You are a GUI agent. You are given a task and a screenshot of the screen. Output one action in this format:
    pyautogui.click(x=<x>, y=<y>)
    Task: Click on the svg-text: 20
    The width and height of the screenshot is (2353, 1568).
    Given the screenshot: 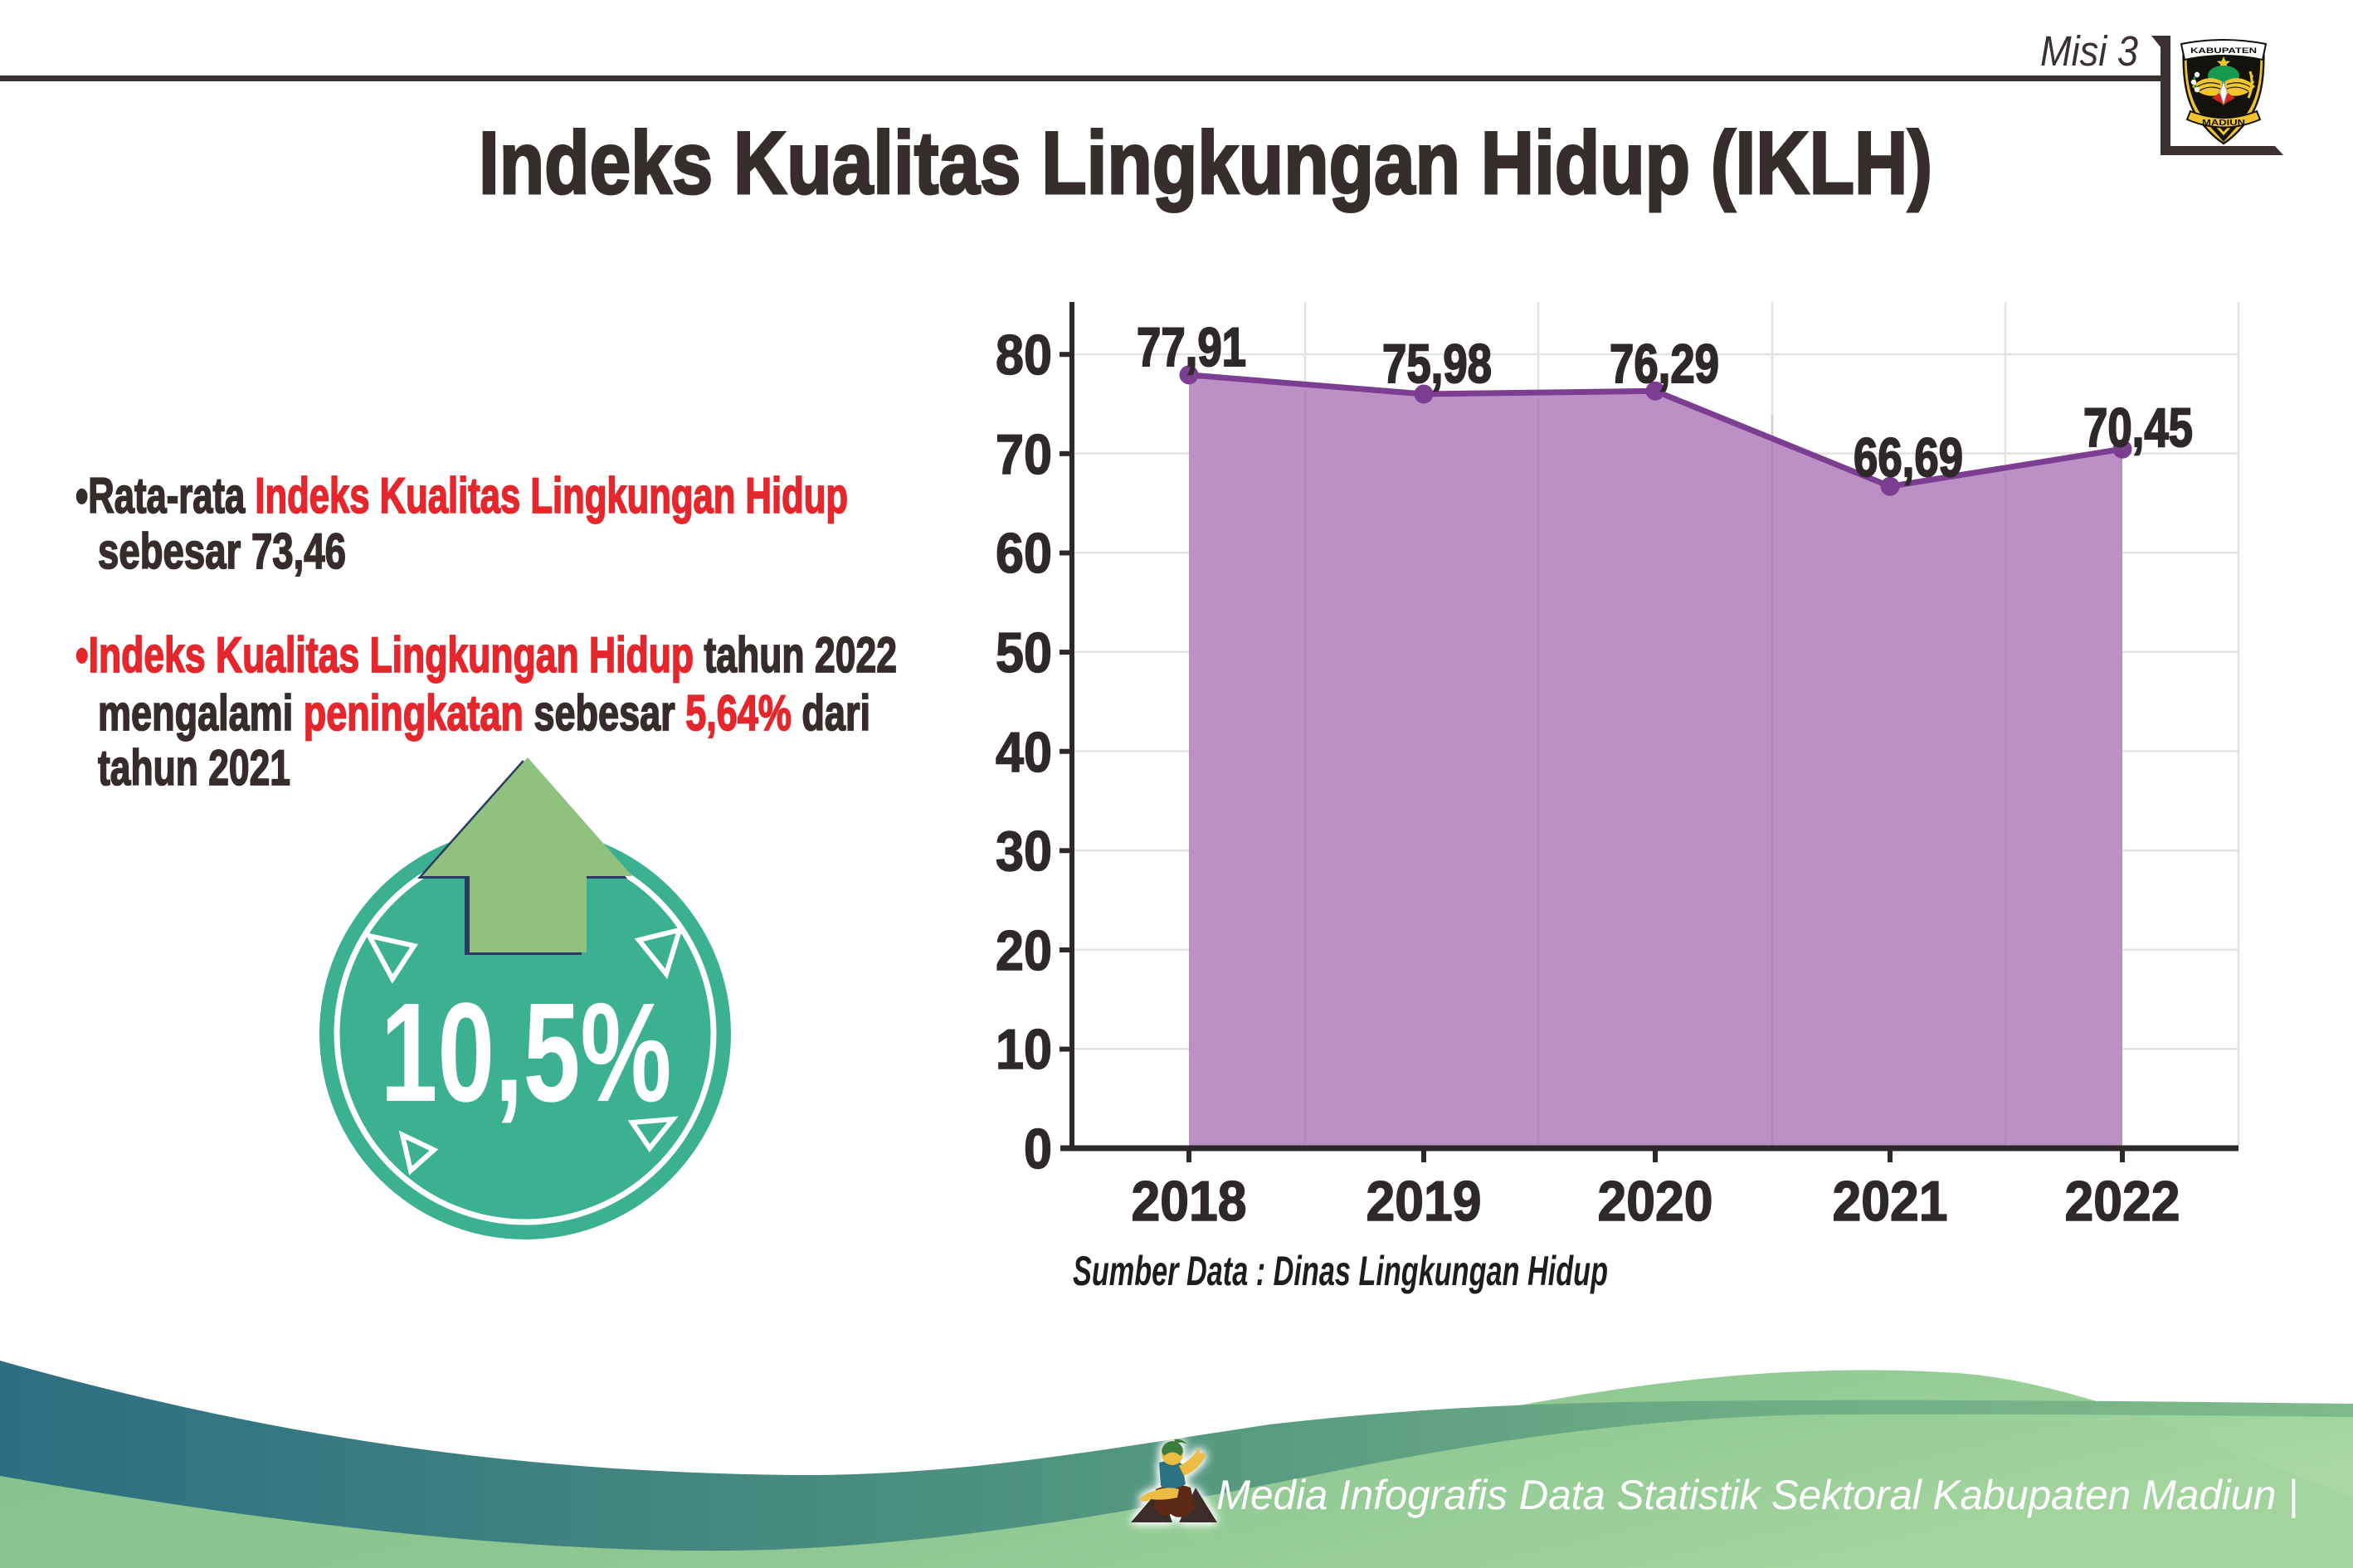 What is the action you would take?
    pyautogui.click(x=1024, y=950)
    